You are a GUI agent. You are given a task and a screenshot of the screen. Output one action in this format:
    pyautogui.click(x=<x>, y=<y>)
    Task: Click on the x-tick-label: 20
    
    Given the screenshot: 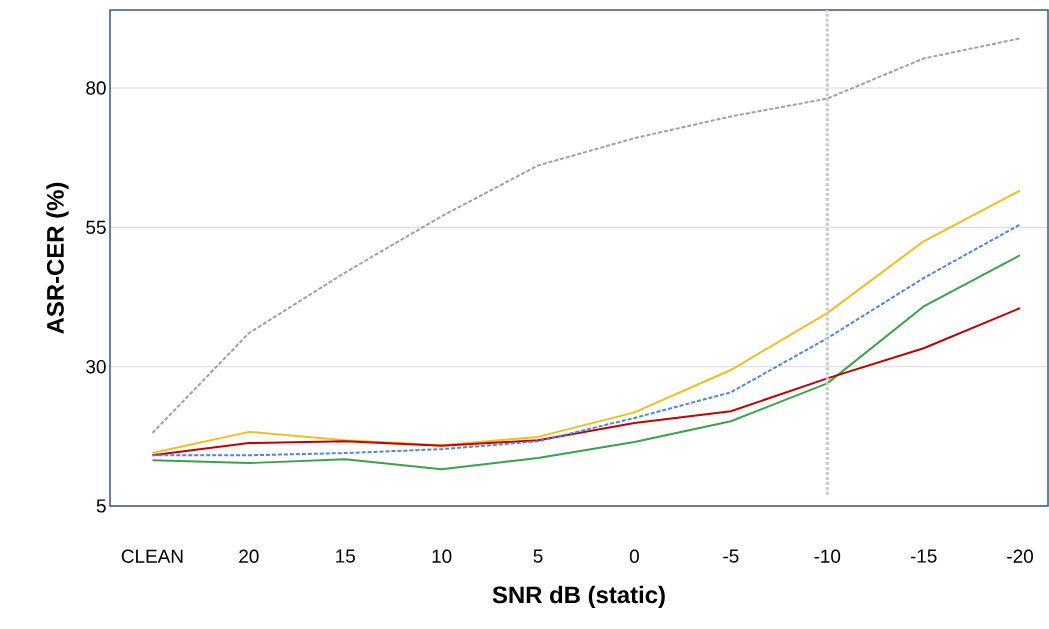 What is the action you would take?
    pyautogui.click(x=249, y=556)
    